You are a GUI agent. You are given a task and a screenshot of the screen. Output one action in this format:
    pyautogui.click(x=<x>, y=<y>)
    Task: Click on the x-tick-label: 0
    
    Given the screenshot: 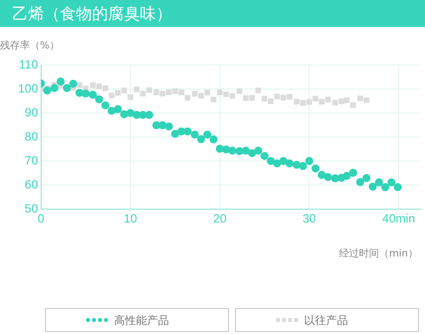 What is the action you would take?
    pyautogui.click(x=41, y=219)
    